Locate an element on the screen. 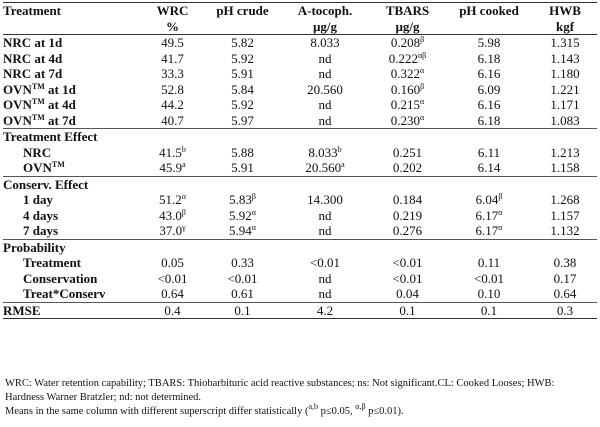 This screenshot has width=600, height=427. header-unit-hwb: kgf is located at coordinates (565, 26).